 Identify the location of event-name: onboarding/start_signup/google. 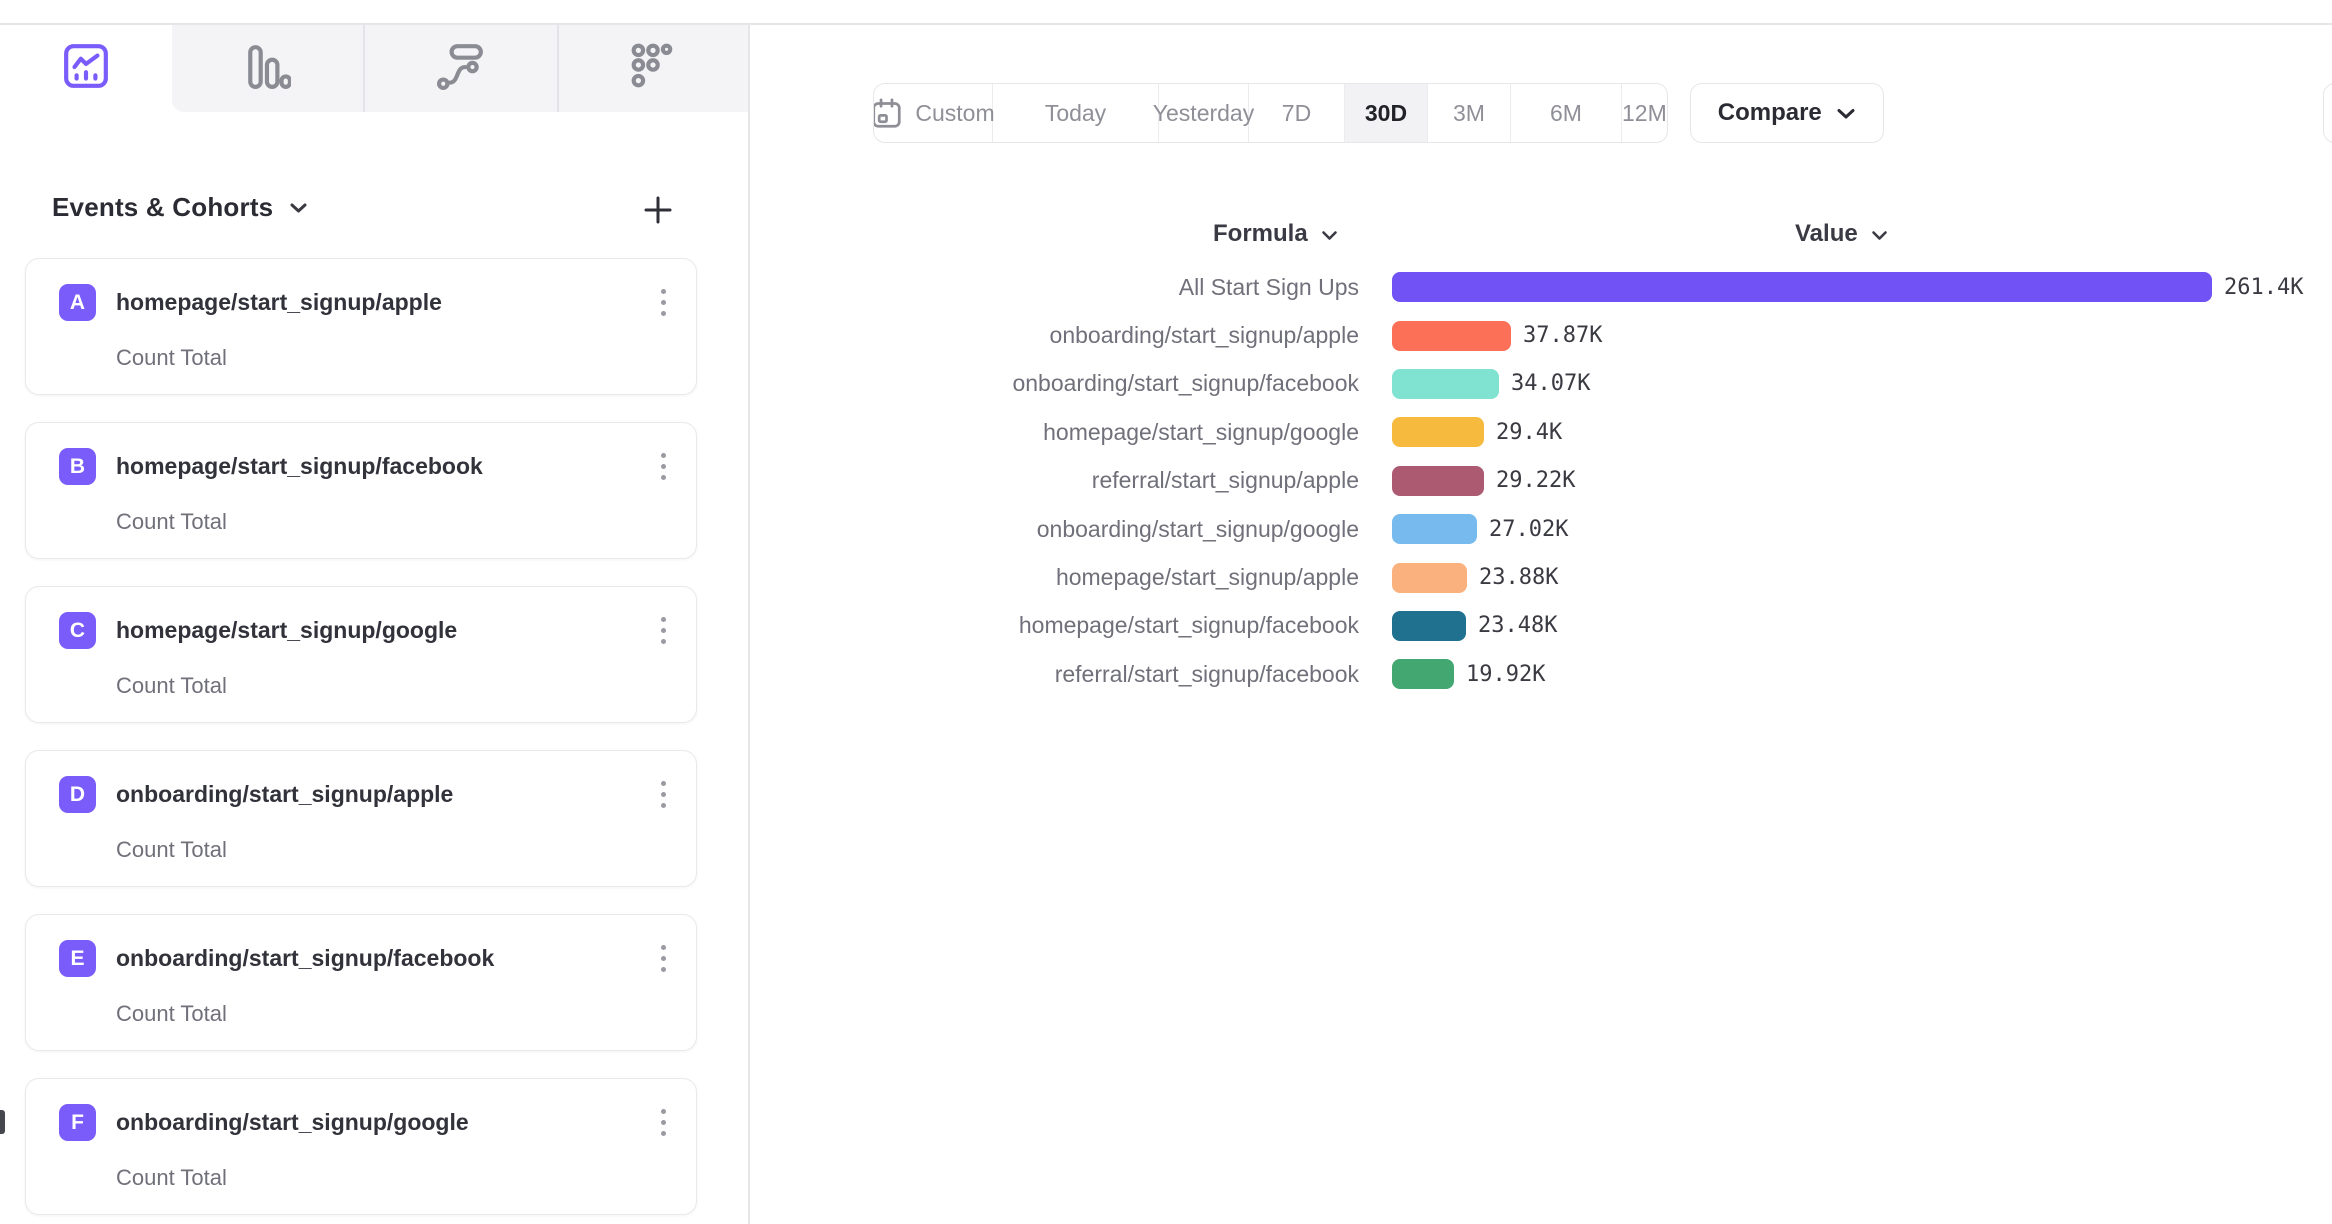
(292, 1122).